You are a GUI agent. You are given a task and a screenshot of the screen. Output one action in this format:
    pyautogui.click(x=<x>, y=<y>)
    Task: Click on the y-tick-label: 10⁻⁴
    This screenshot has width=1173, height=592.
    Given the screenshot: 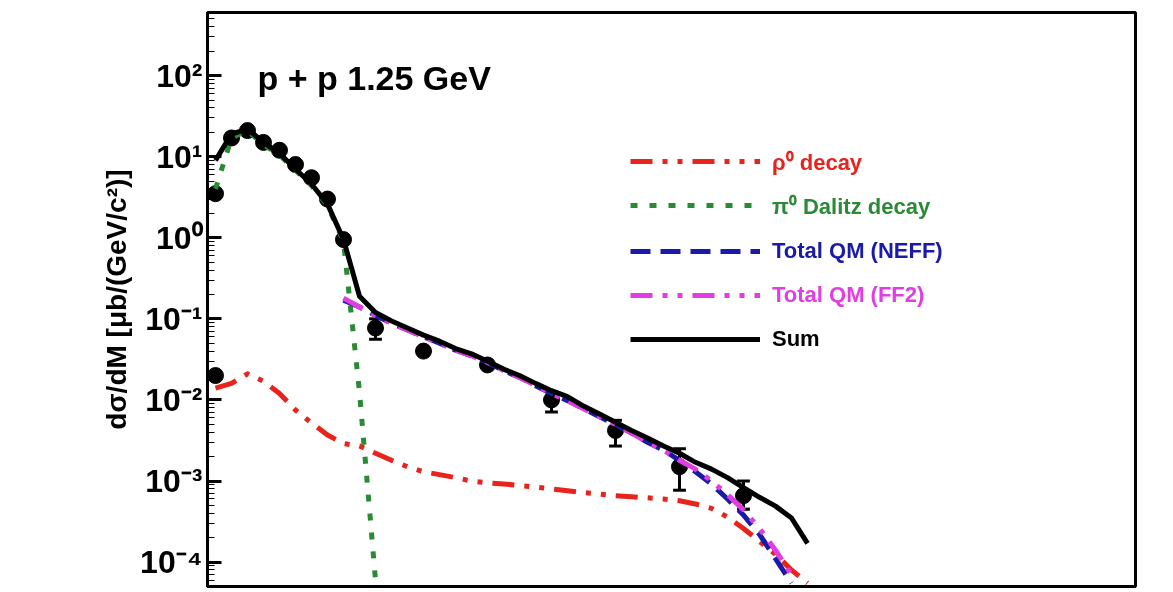 What is the action you would take?
    pyautogui.click(x=171, y=562)
    